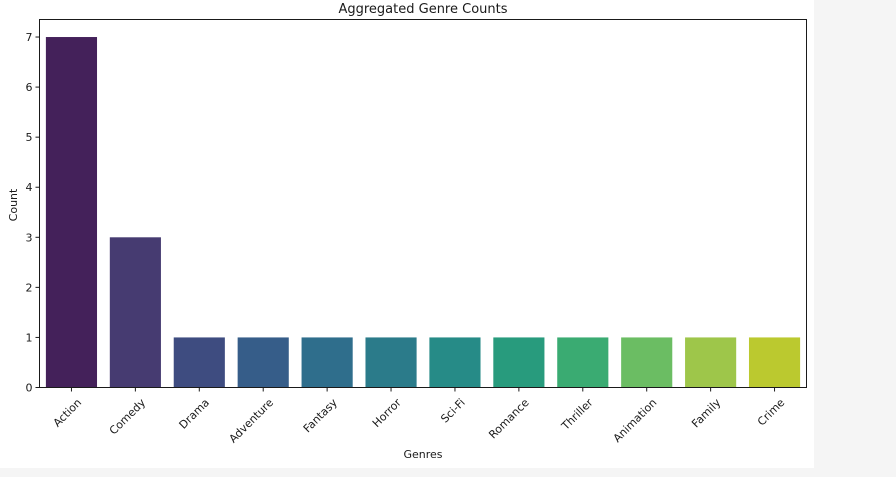 The height and width of the screenshot is (477, 896). What do you see at coordinates (855, 238) in the screenshot?
I see `background-margin-right` at bounding box center [855, 238].